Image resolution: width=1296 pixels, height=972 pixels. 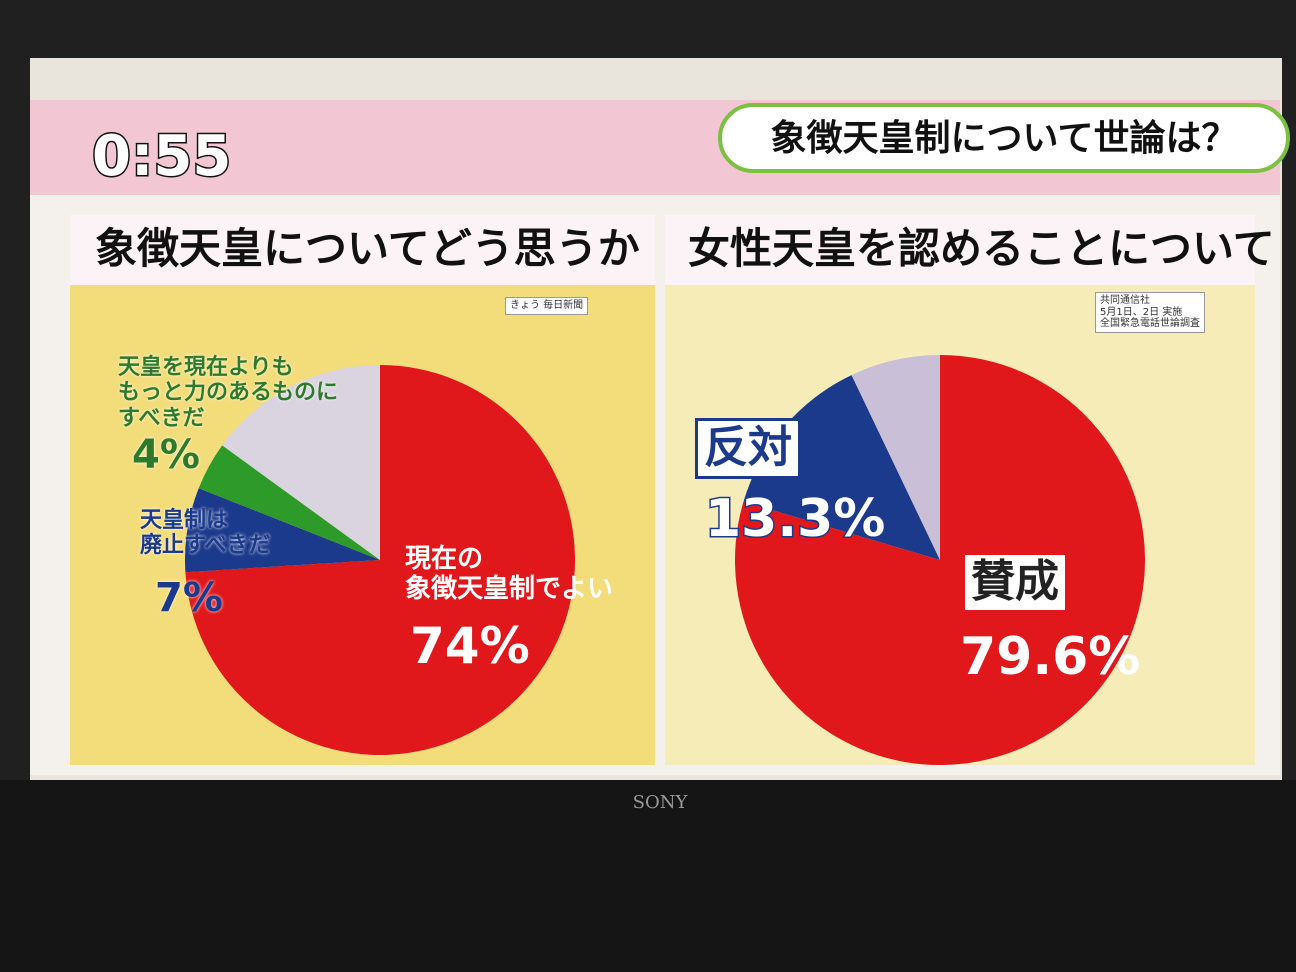 What do you see at coordinates (166, 455) in the screenshot?
I see `value-label: 4%` at bounding box center [166, 455].